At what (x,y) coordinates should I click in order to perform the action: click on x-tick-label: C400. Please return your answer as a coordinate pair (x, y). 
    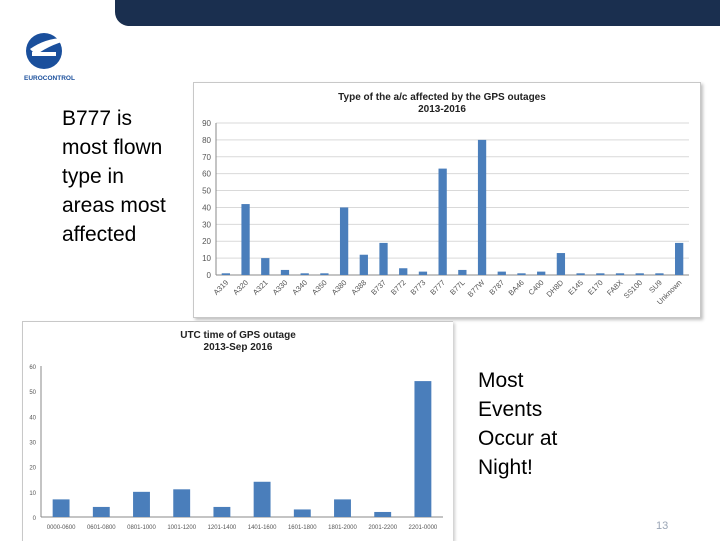
    Looking at the image, I should click on (536, 287).